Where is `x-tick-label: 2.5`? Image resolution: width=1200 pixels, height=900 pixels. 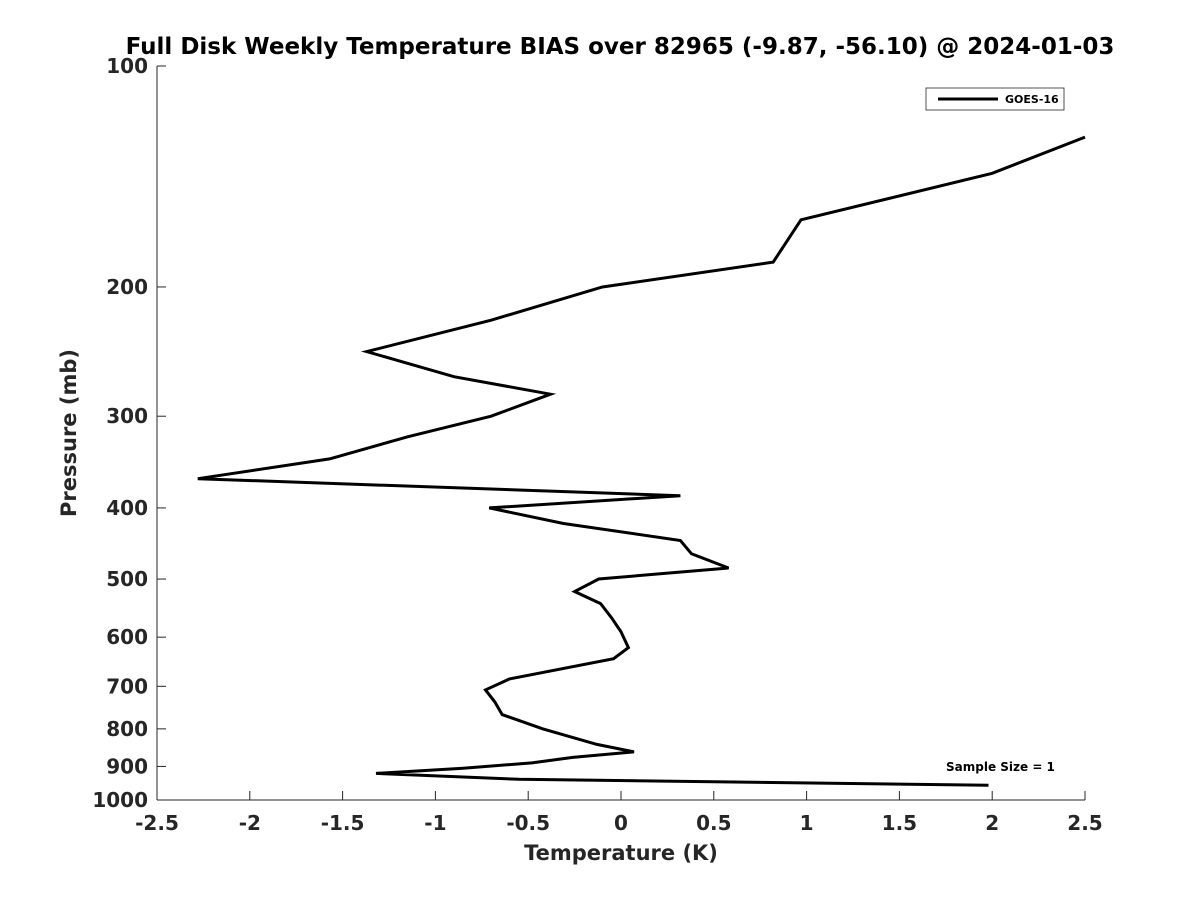 x-tick-label: 2.5 is located at coordinates (1084, 823).